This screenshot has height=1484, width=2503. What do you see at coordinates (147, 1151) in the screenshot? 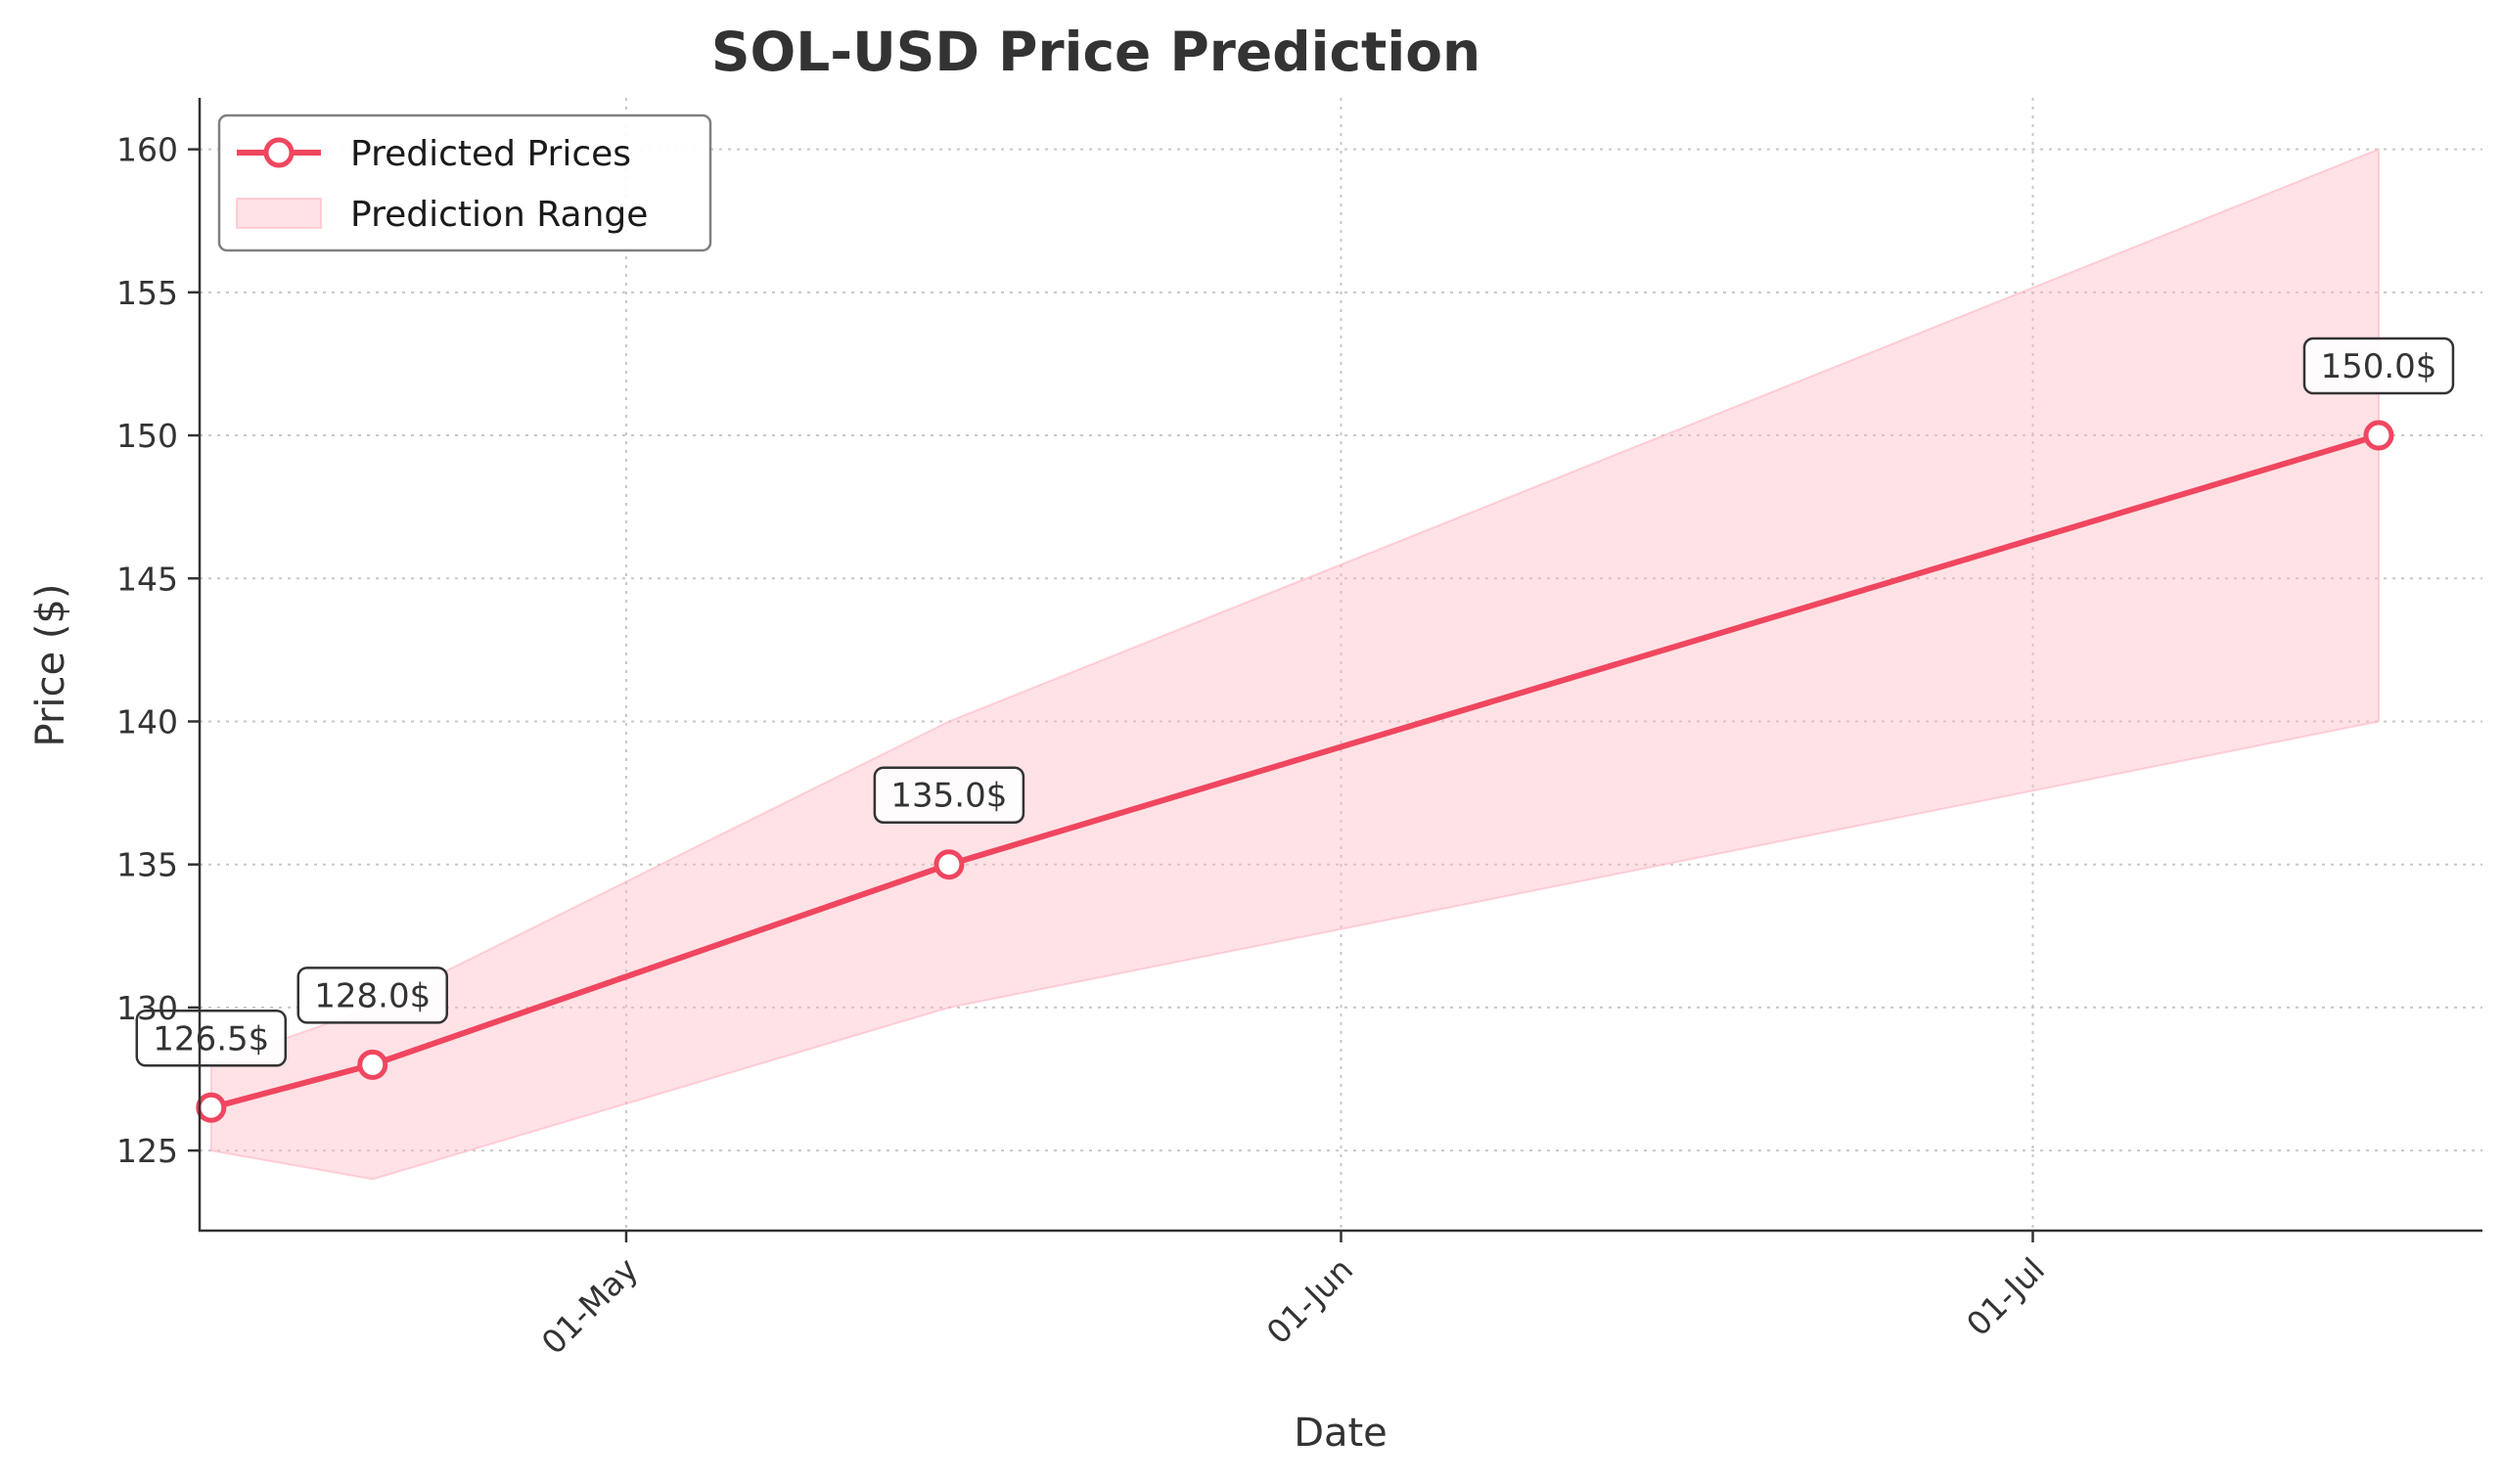
I see `y-tick-label: 125` at bounding box center [147, 1151].